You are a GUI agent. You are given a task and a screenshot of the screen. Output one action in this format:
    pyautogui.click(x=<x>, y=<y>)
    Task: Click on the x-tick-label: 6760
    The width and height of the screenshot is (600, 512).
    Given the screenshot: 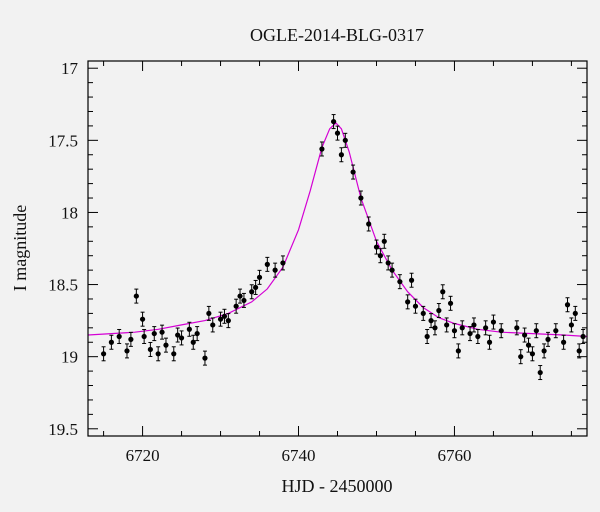 What is the action you would take?
    pyautogui.click(x=454, y=455)
    